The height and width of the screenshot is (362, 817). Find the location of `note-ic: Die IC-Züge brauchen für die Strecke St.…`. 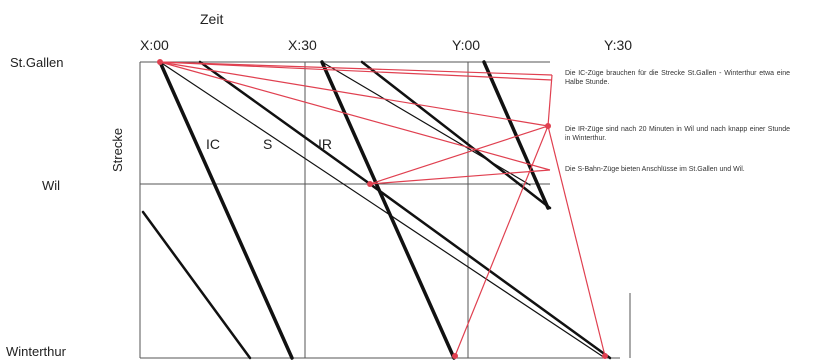

note-ic: Die IC-Züge brauchen für die Strecke St.… is located at coordinates (677, 78).